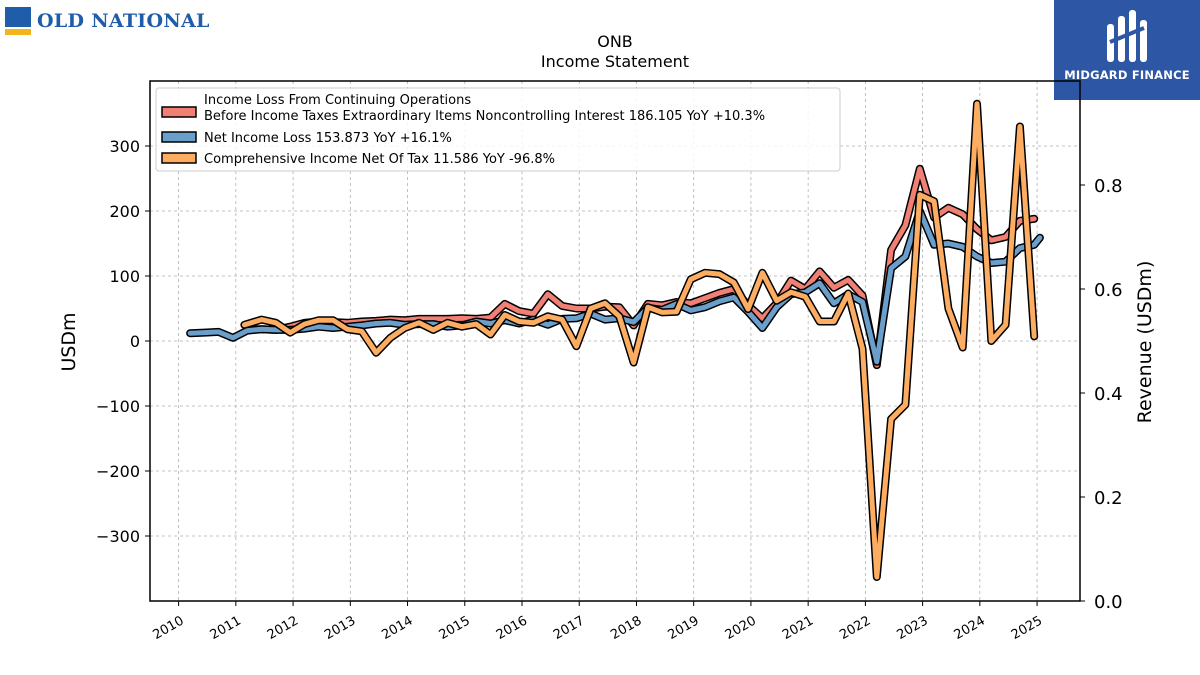 Image resolution: width=1200 pixels, height=675 pixels. I want to click on y-tick-right-label: 0.0, so click(1108, 602).